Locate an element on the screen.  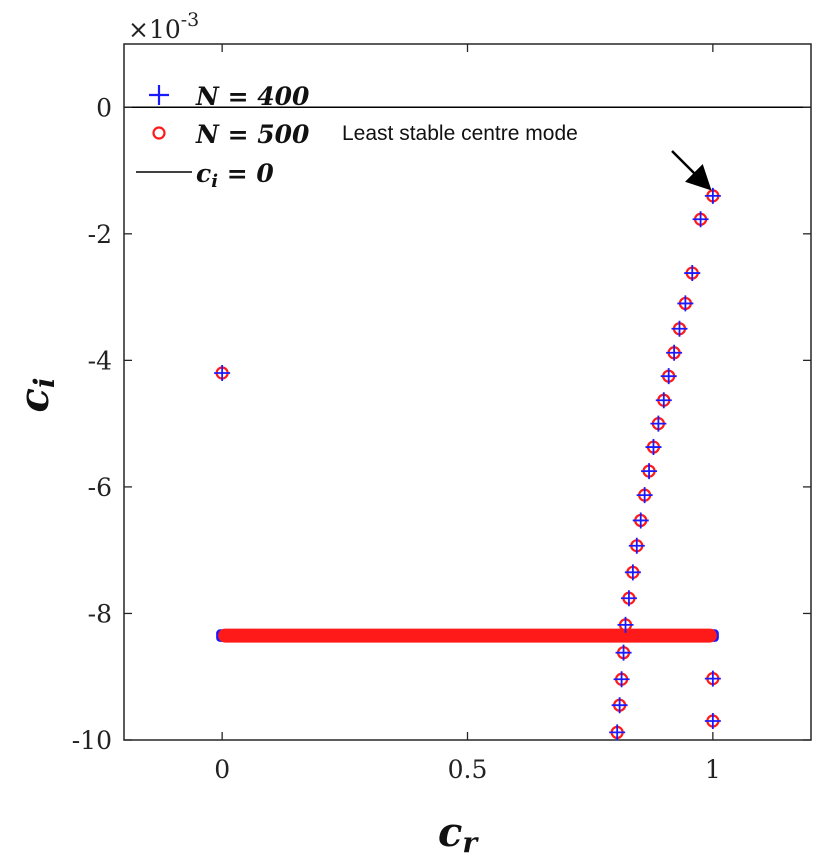
y-tick-label: -2 is located at coordinates (100, 234).